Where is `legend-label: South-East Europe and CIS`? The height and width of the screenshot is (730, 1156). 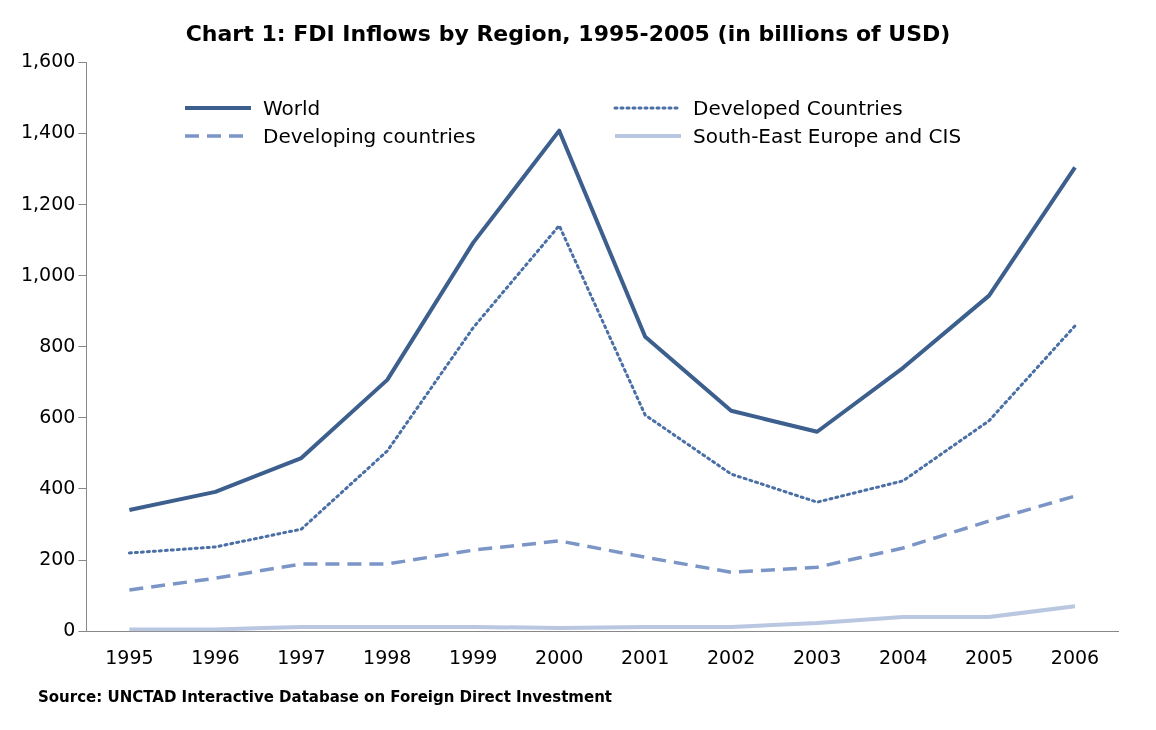
legend-label: South-East Europe and CIS is located at coordinates (827, 136).